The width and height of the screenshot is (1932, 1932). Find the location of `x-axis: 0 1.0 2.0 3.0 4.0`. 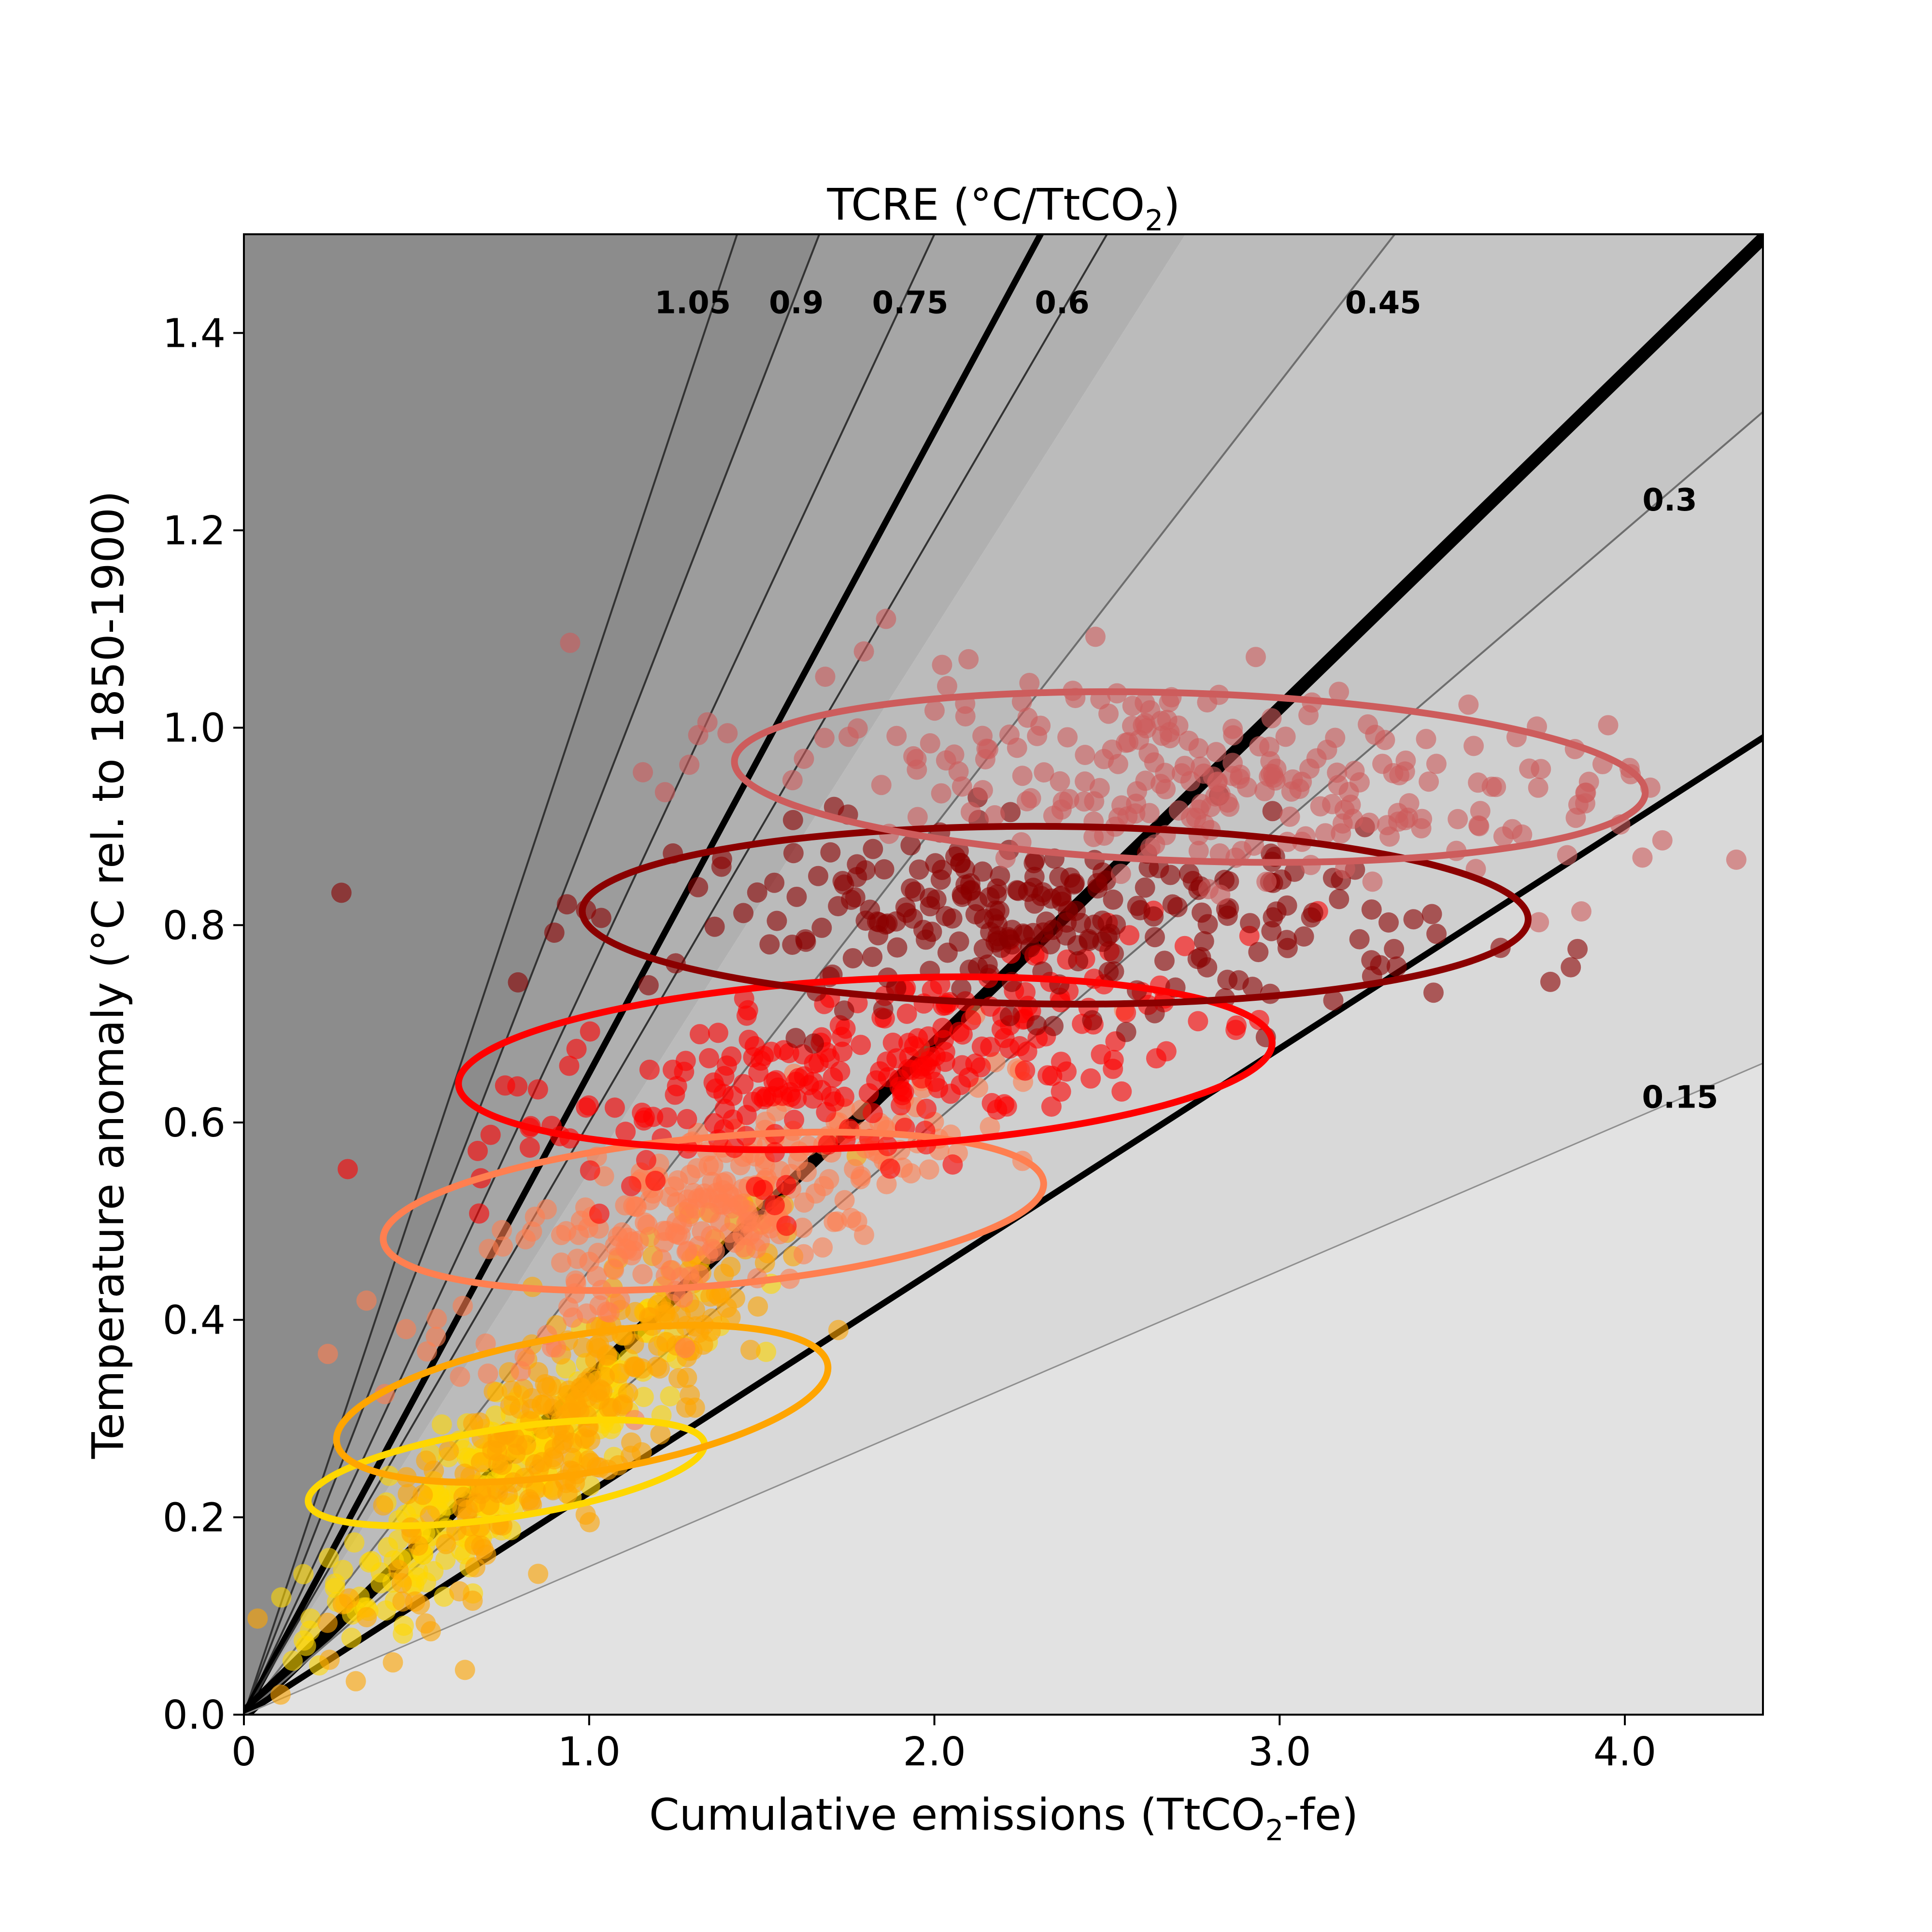

x-axis: 0 1.0 2.0 3.0 4.0 is located at coordinates (943, 1745).